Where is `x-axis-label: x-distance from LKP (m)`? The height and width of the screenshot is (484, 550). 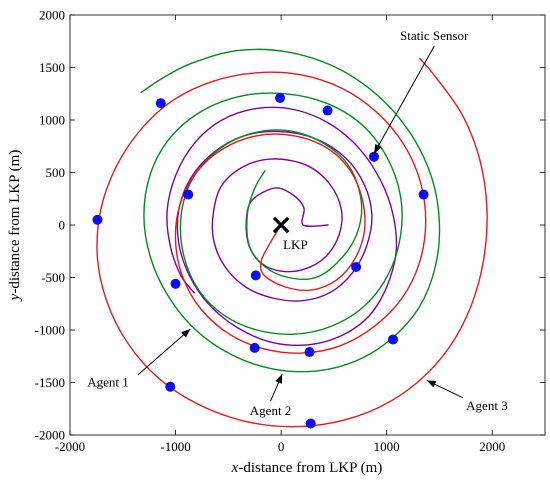
x-axis-label: x-distance from LKP (m) is located at coordinates (307, 468).